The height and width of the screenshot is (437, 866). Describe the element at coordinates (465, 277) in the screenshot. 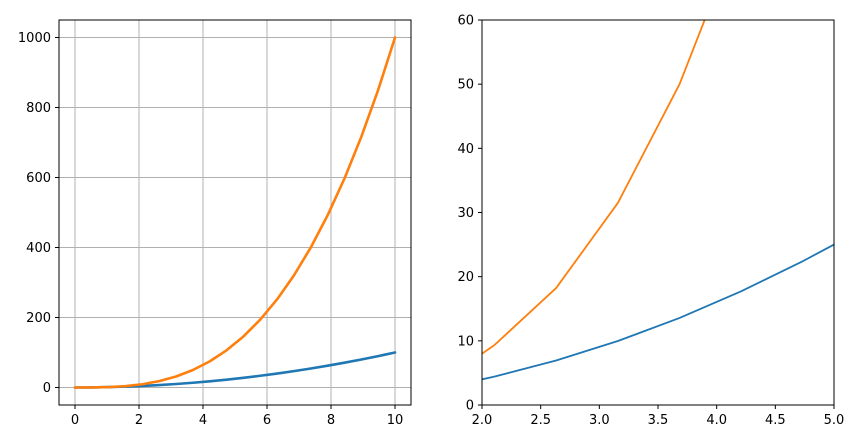

I see `y-tick-label: 20` at that location.